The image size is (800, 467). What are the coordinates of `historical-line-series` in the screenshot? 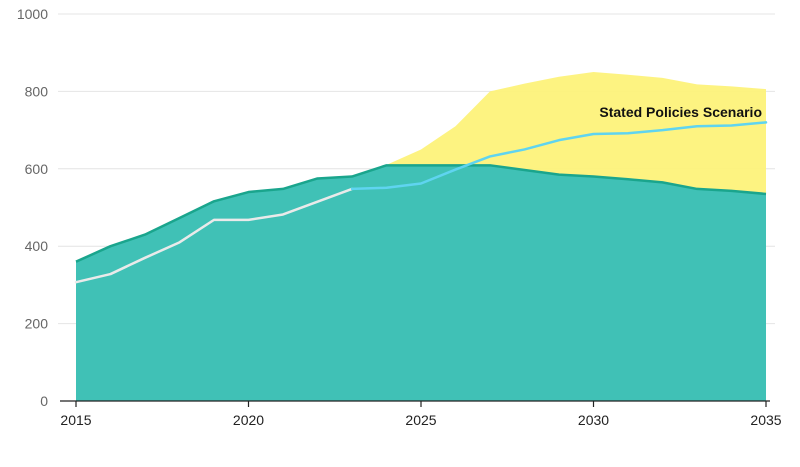 It's located at (214, 235).